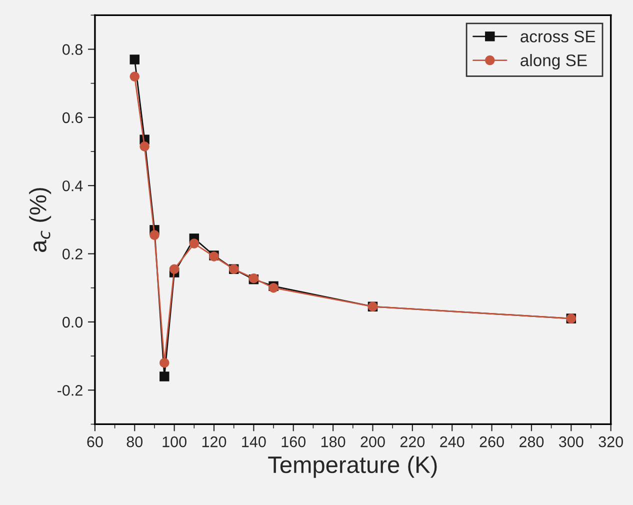 The width and height of the screenshot is (633, 505). What do you see at coordinates (610, 442) in the screenshot?
I see `x-tick-label: 320` at bounding box center [610, 442].